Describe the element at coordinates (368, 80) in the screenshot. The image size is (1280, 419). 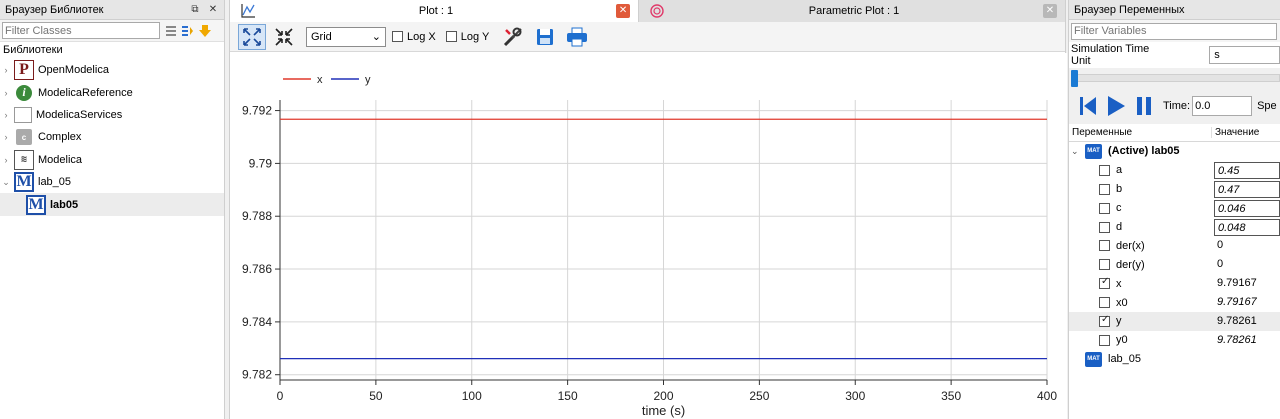
I see `legend-label-y: y` at that location.